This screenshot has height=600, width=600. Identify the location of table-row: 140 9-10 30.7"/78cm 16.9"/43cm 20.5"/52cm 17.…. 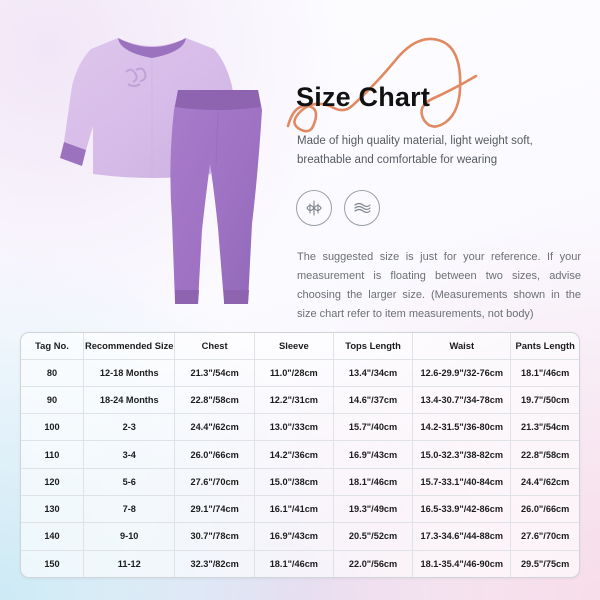
(300, 536).